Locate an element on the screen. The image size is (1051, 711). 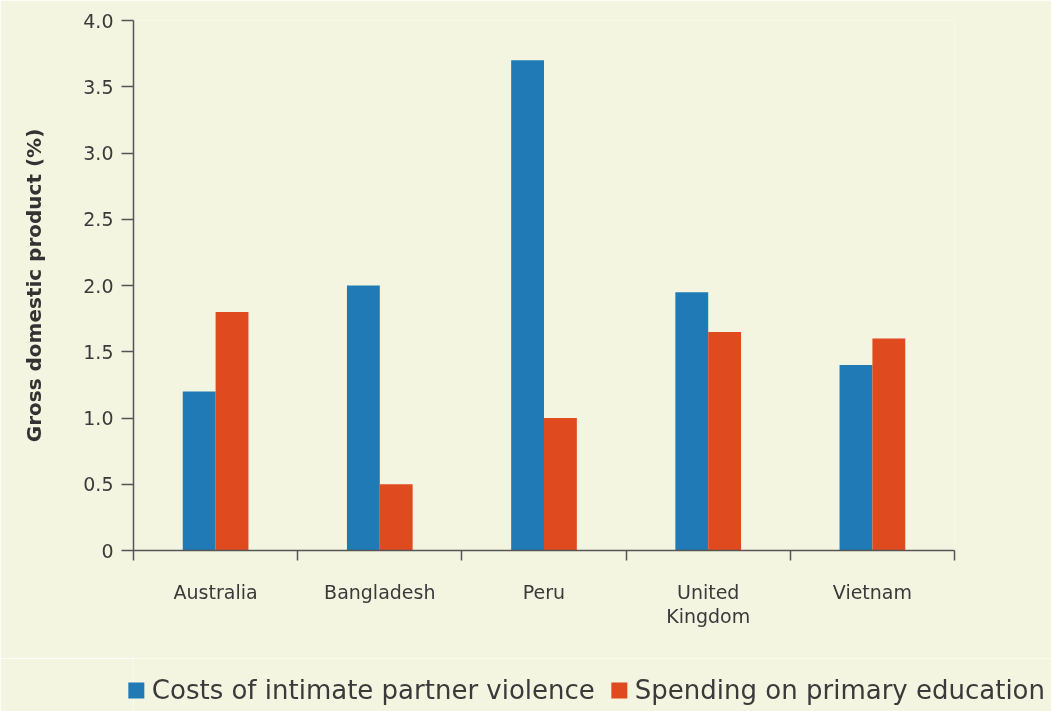
y-tick-label: 0.5 is located at coordinates (98, 484).